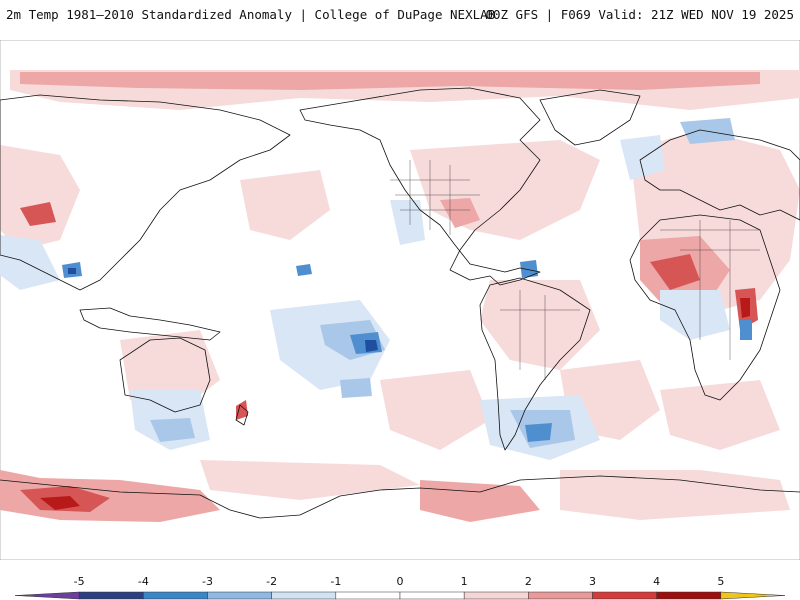  Describe the element at coordinates (590, 117) in the screenshot. I see `greenland-outline` at that location.